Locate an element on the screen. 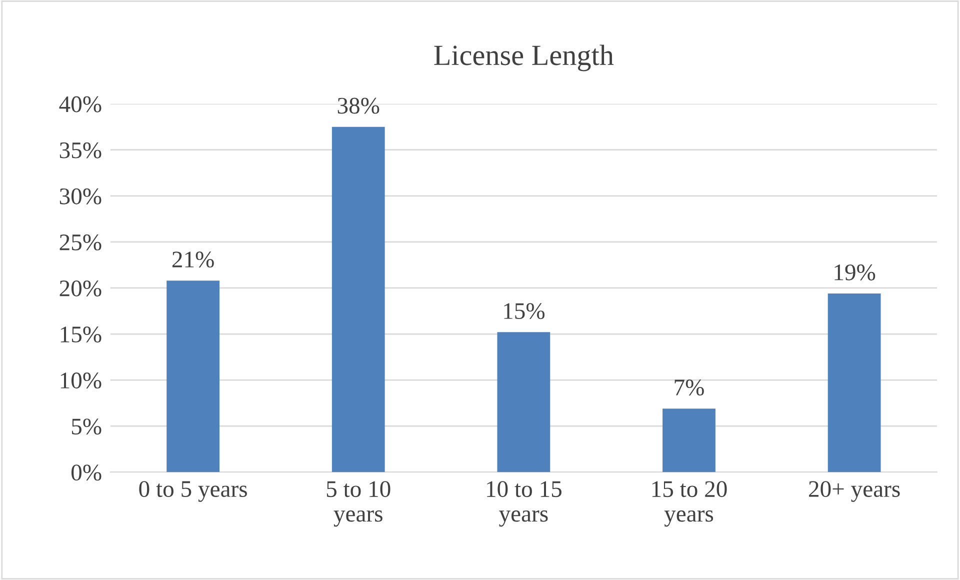  y-tick-label: 20% is located at coordinates (81, 288).